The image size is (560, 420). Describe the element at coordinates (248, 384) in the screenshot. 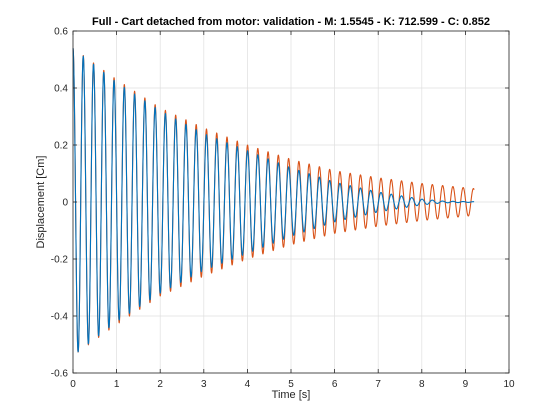

I see `x-tick-label: 4` at that location.